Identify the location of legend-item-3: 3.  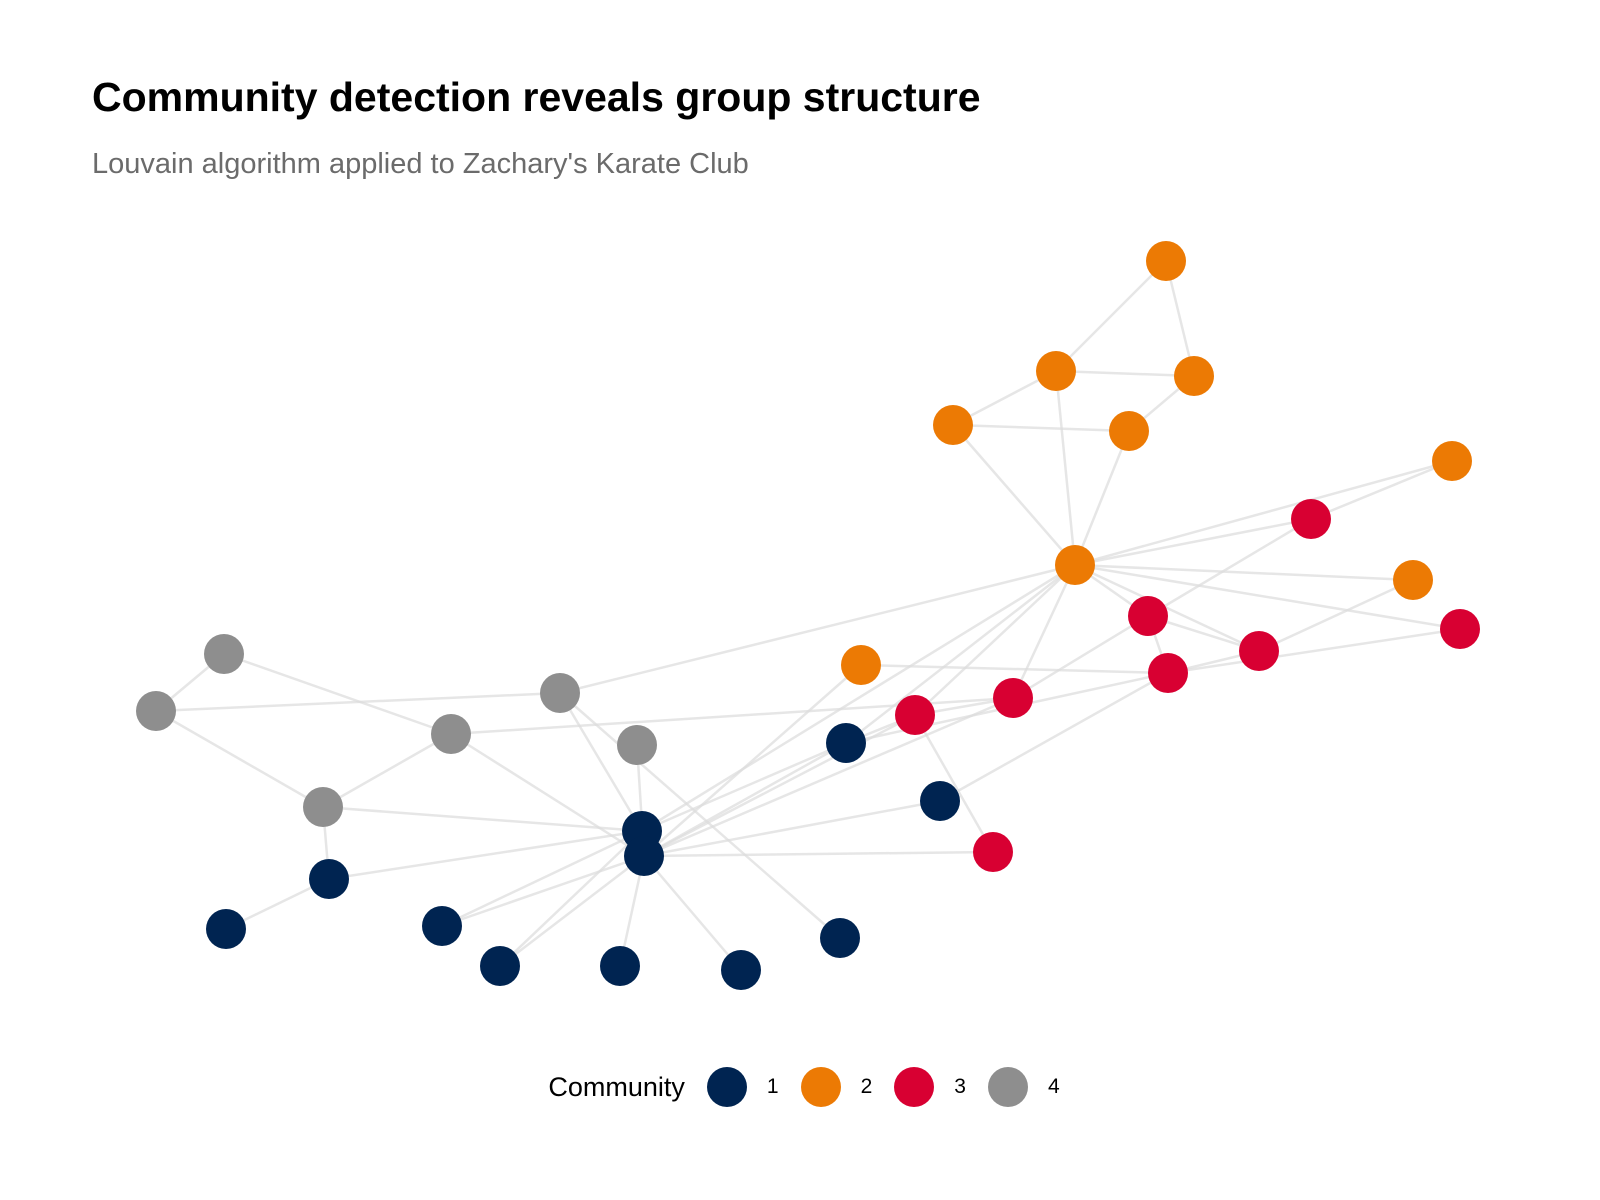
(930, 1087).